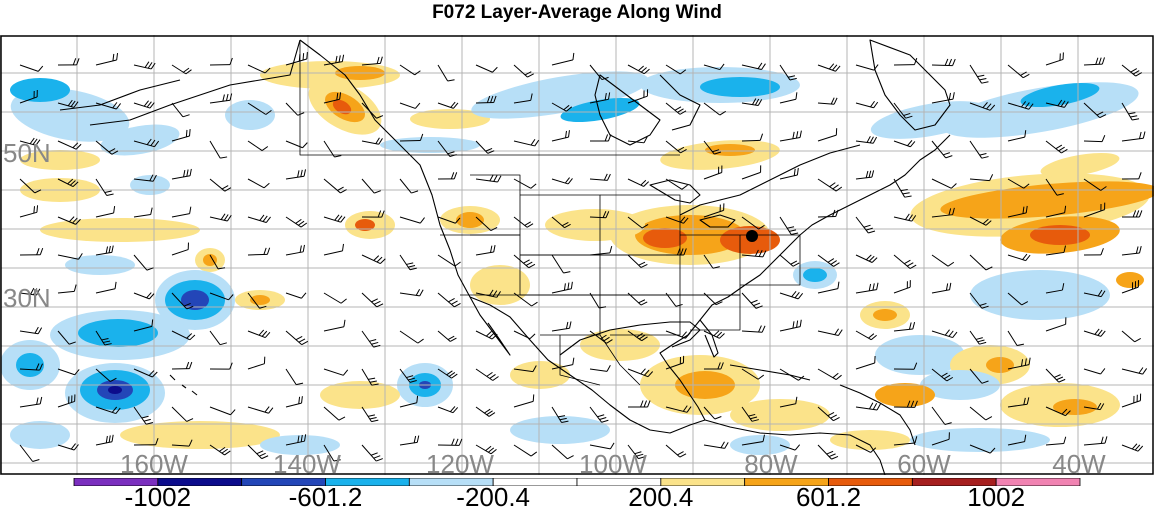  What do you see at coordinates (493, 497) in the screenshot?
I see `colorbar-tick-label: -200.4` at bounding box center [493, 497].